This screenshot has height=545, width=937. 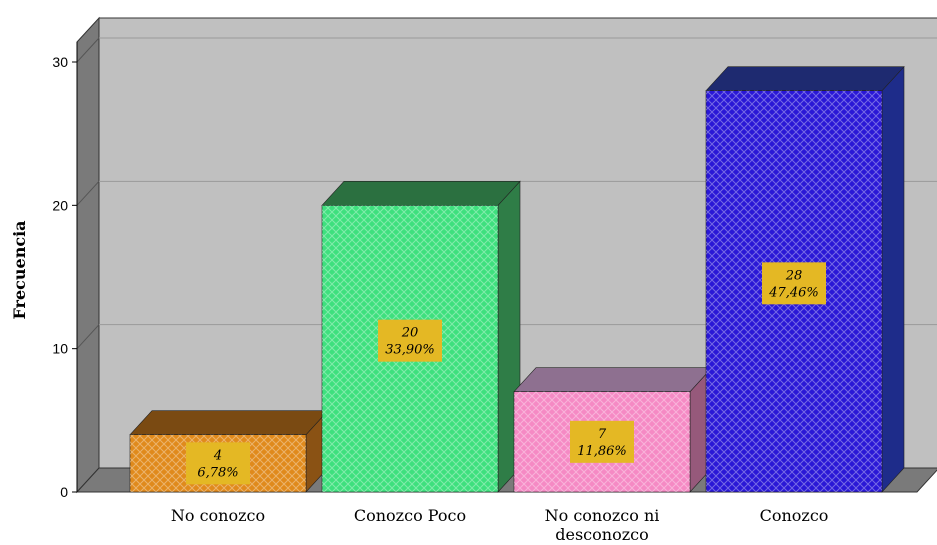 What do you see at coordinates (217, 455) in the screenshot?
I see `data-label-count: 4` at bounding box center [217, 455].